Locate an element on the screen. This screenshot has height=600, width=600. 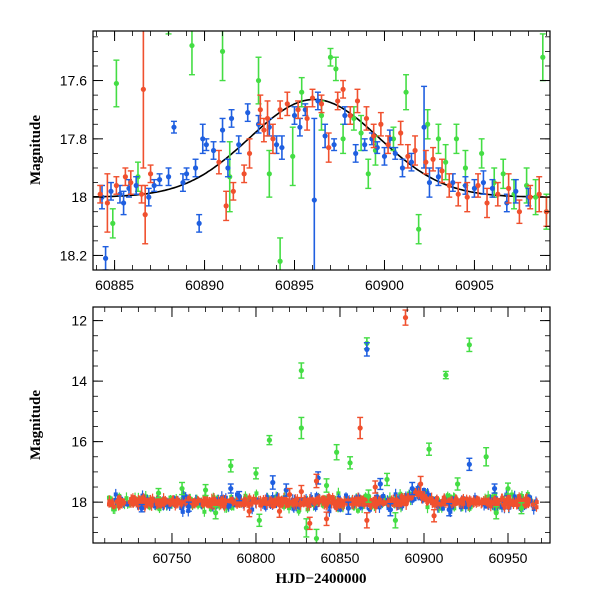
y-tick-label: 12 is located at coordinates (79, 321).